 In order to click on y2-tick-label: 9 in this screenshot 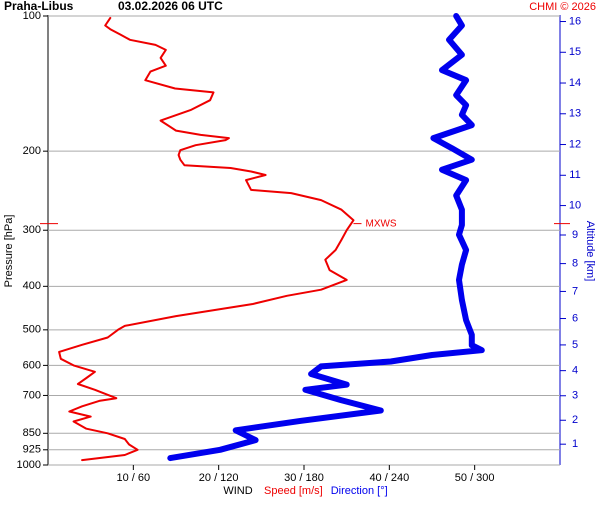, I will do `click(575, 235)`.